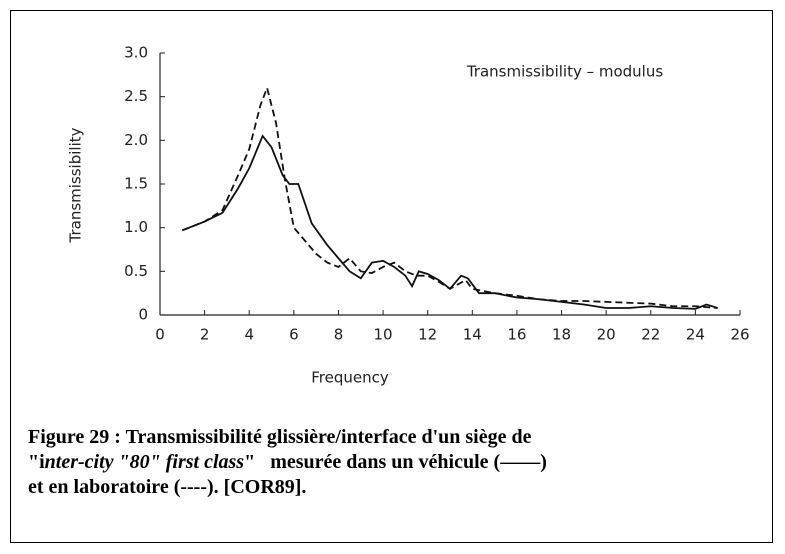 The image size is (785, 554). I want to click on y-tick-label: 1.0, so click(136, 227).